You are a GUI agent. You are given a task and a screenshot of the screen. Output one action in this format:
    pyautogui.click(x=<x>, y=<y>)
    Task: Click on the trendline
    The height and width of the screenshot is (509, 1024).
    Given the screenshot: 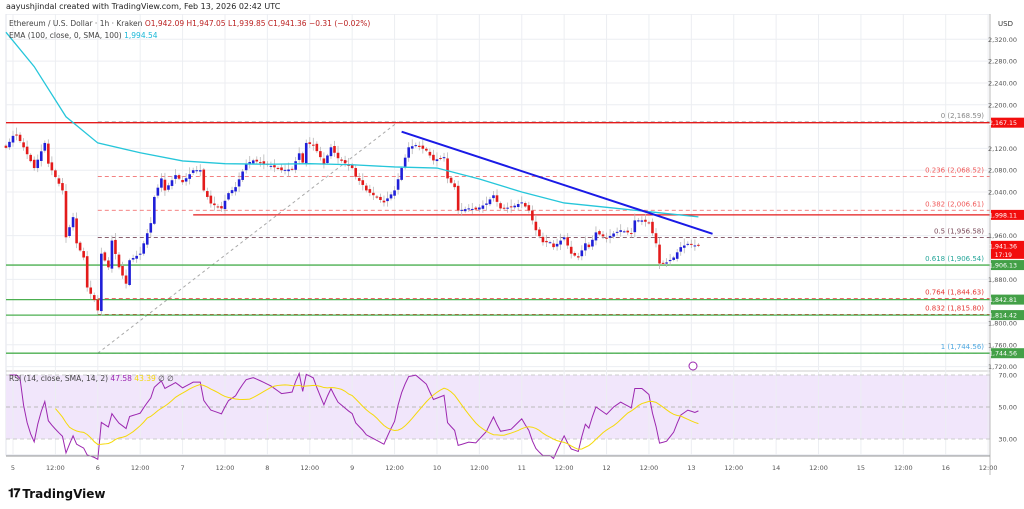 What is the action you would take?
    pyautogui.click(x=557, y=182)
    